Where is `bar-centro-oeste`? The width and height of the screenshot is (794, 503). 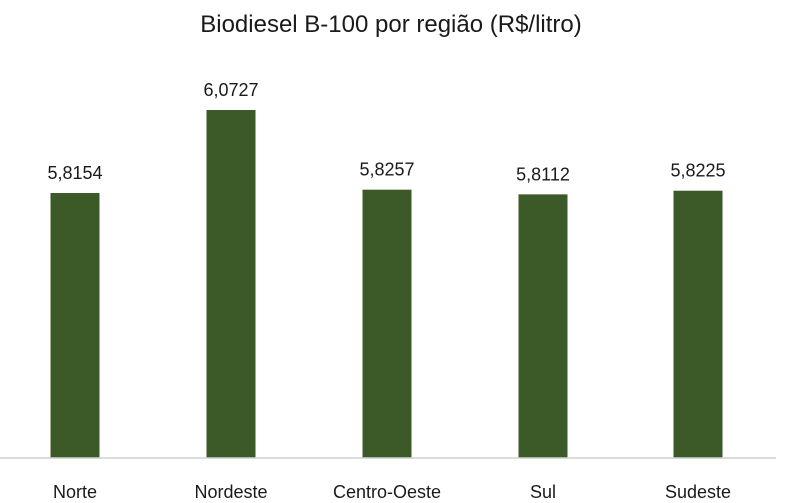
bar-centro-oeste is located at coordinates (387, 323).